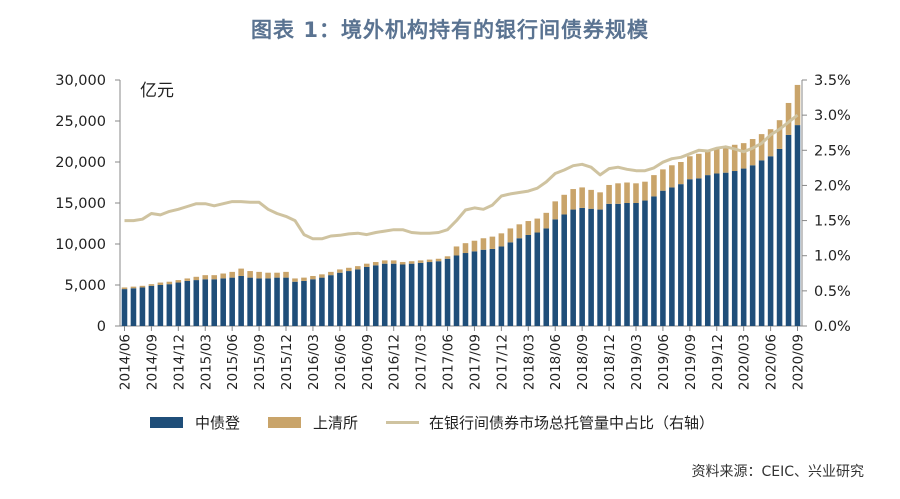 Image resolution: width=900 pixels, height=499 pixels. I want to click on chart-title: 图表 1：境外机构持有的银行间债券规模, so click(450, 30).